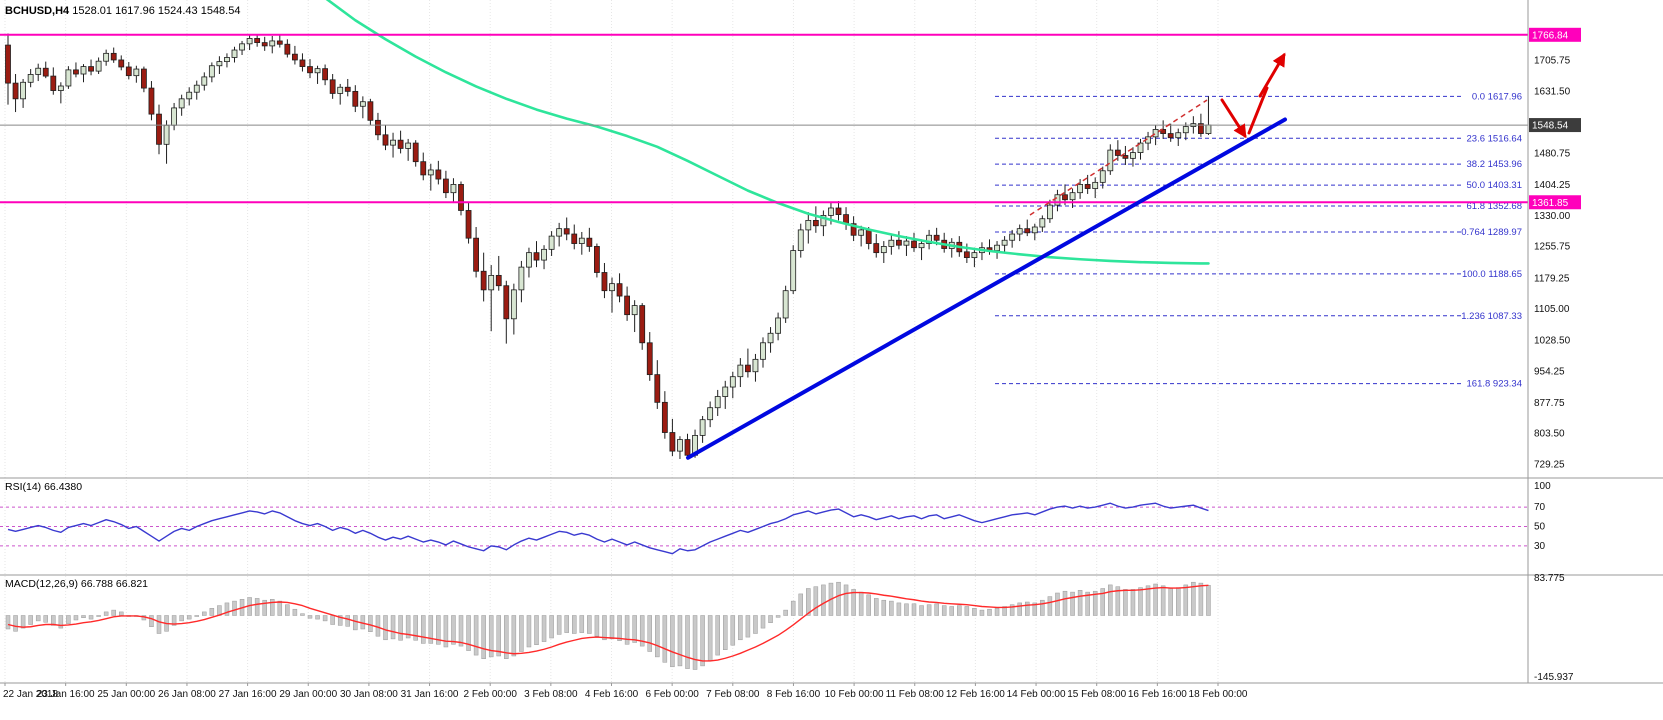  Describe the element at coordinates (1550, 203) in the screenshot. I see `price-badge-label: 1361.85` at that location.